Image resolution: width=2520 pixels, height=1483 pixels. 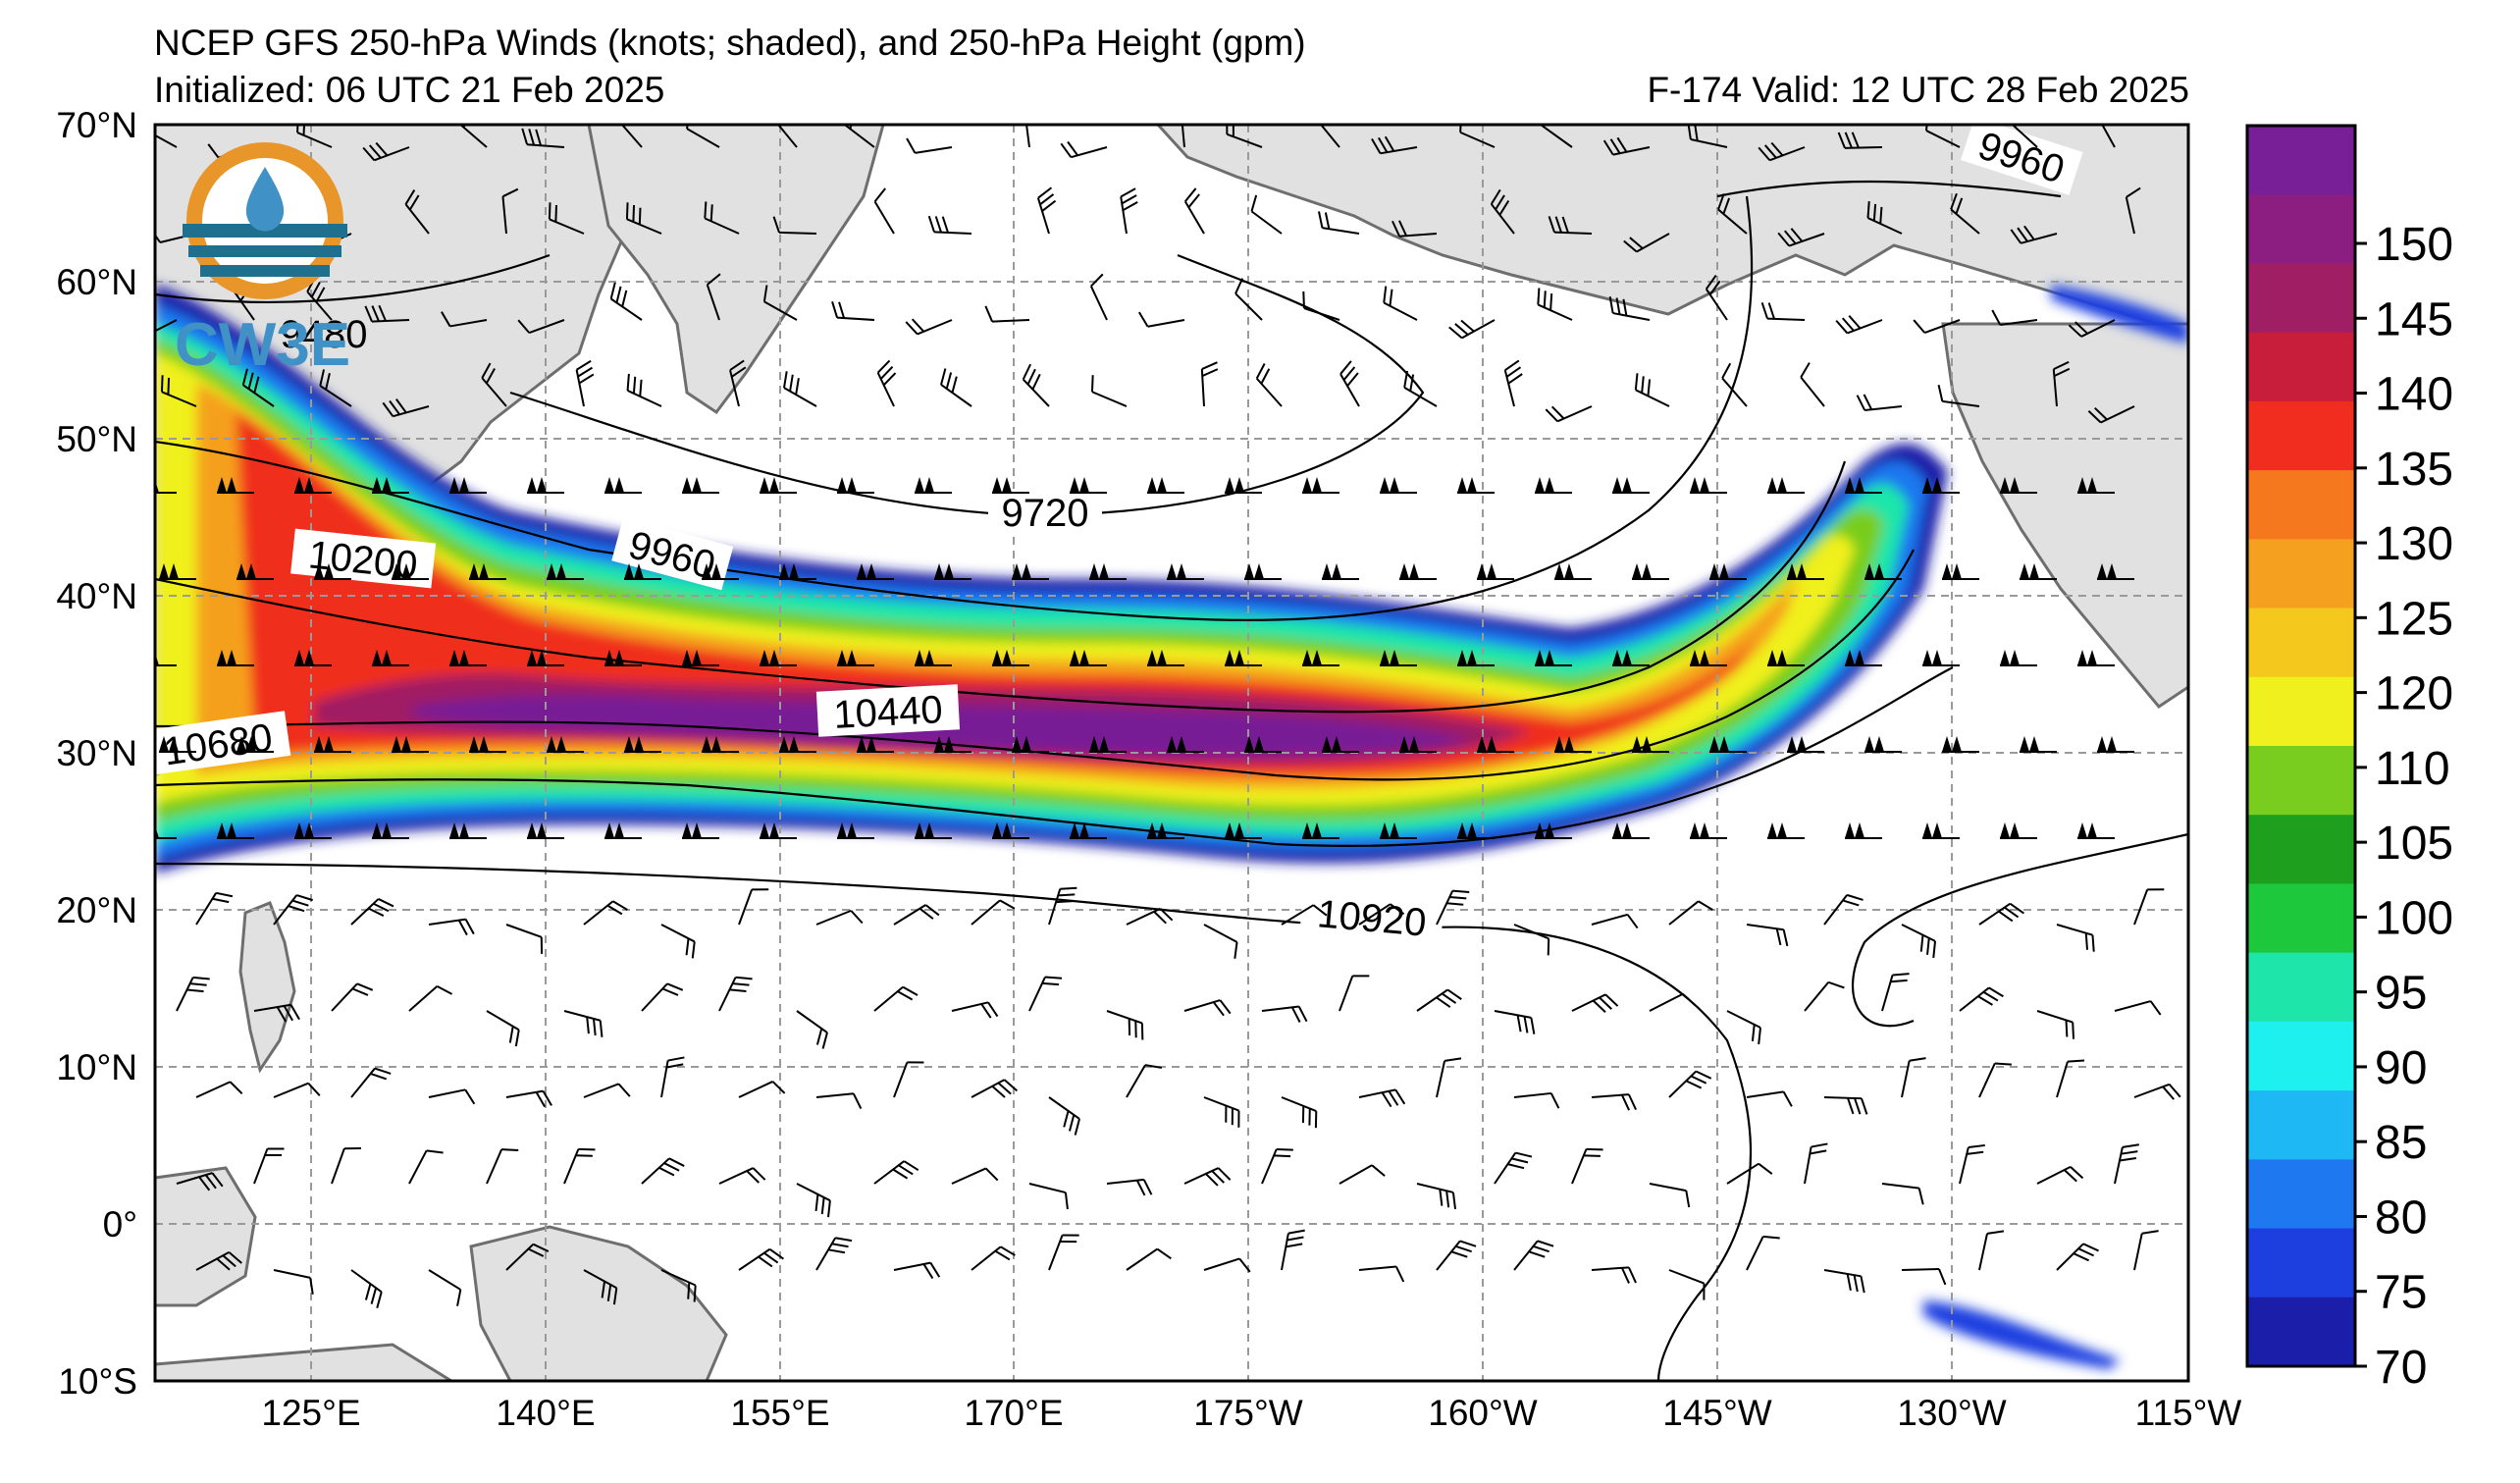 What do you see at coordinates (2401, 994) in the screenshot?
I see `colorbar-tick-label: 95` at bounding box center [2401, 994].